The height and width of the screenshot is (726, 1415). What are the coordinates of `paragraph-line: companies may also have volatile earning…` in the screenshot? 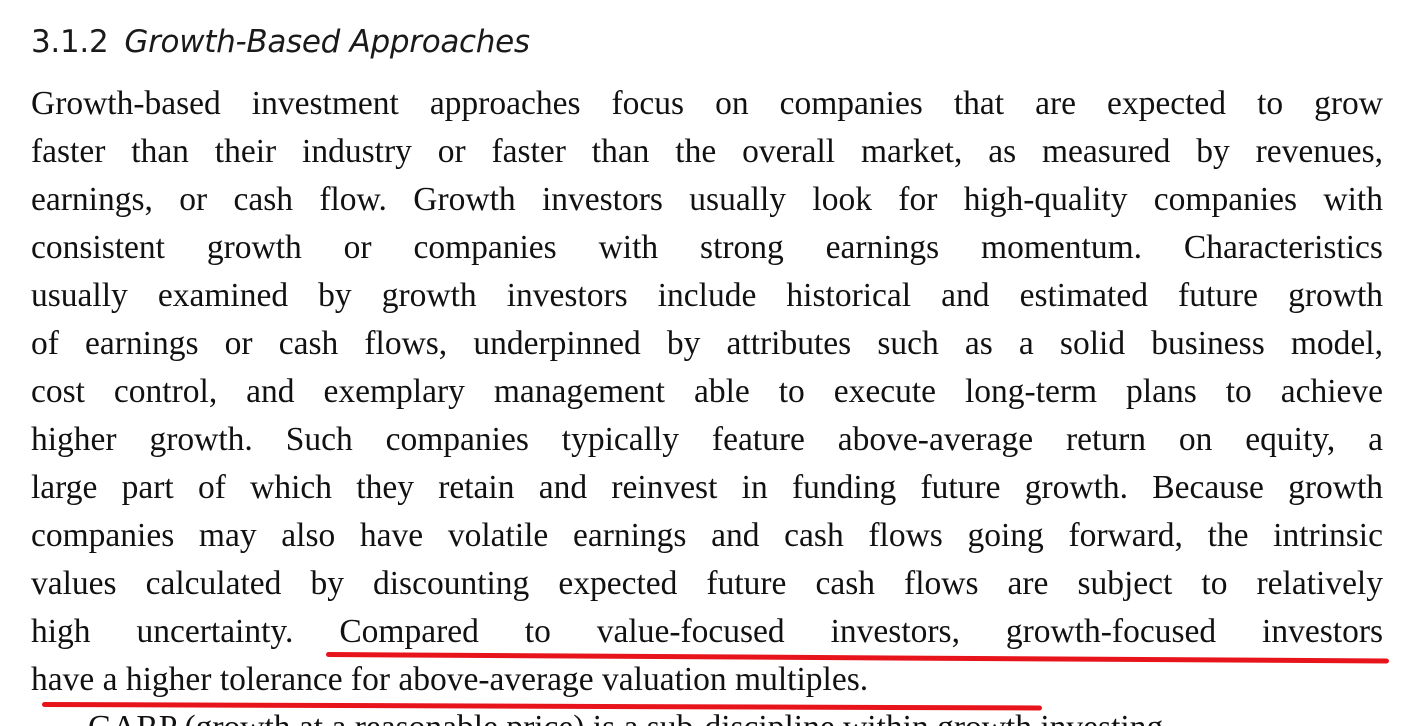 It's located at (707, 535).